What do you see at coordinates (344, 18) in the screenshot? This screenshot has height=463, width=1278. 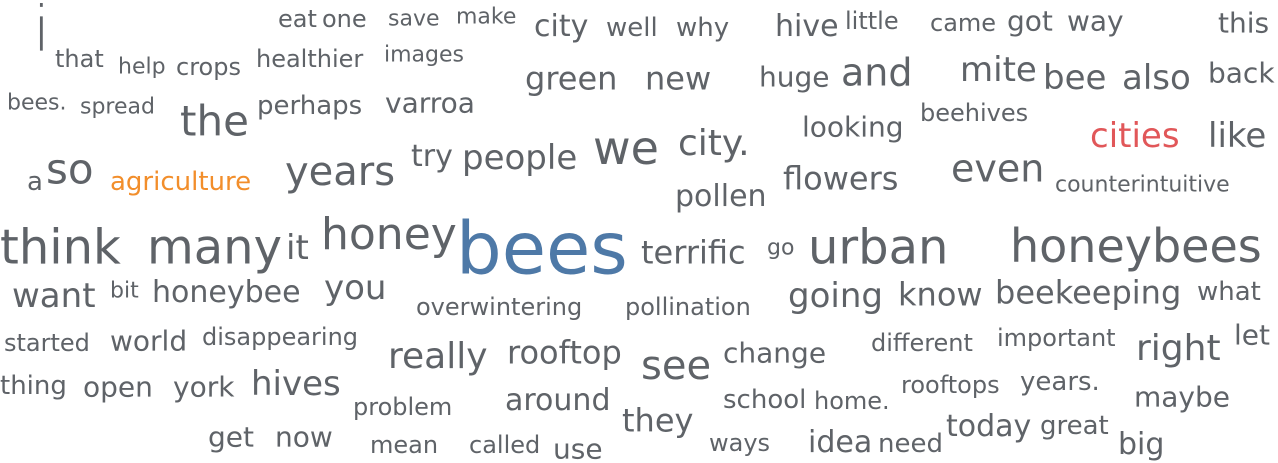 I see `word-one: one` at bounding box center [344, 18].